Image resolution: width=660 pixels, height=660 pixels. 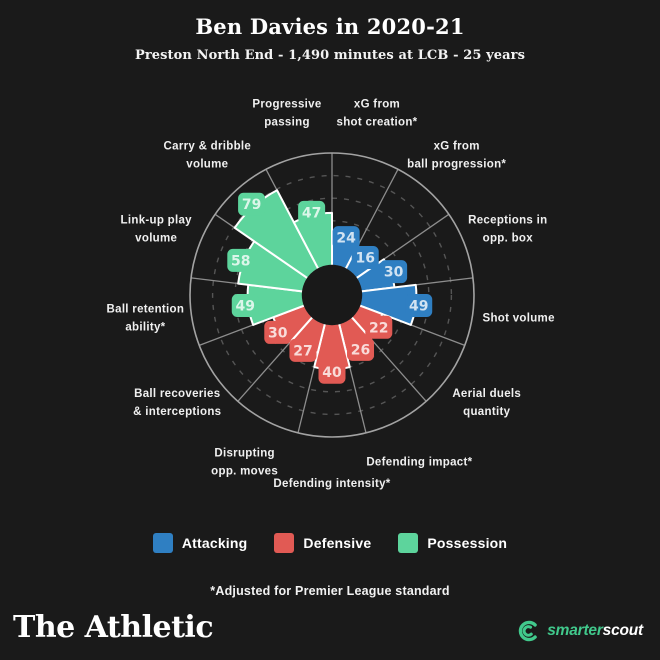 I want to click on smarterscout-swirl-icon, so click(x=528, y=631).